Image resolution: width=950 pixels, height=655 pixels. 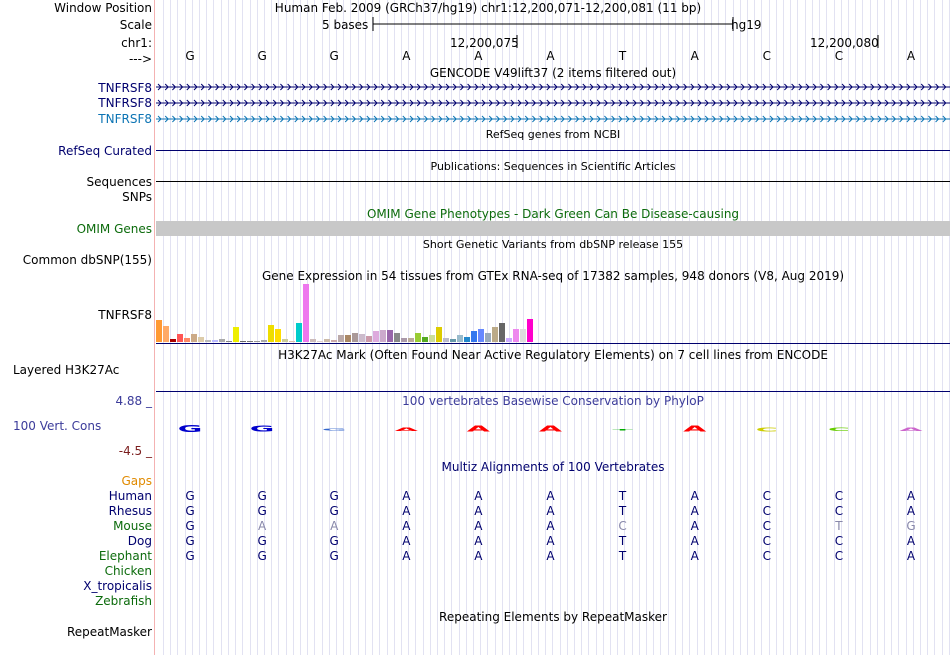 What do you see at coordinates (130, 496) in the screenshot?
I see `species-label: Human` at bounding box center [130, 496].